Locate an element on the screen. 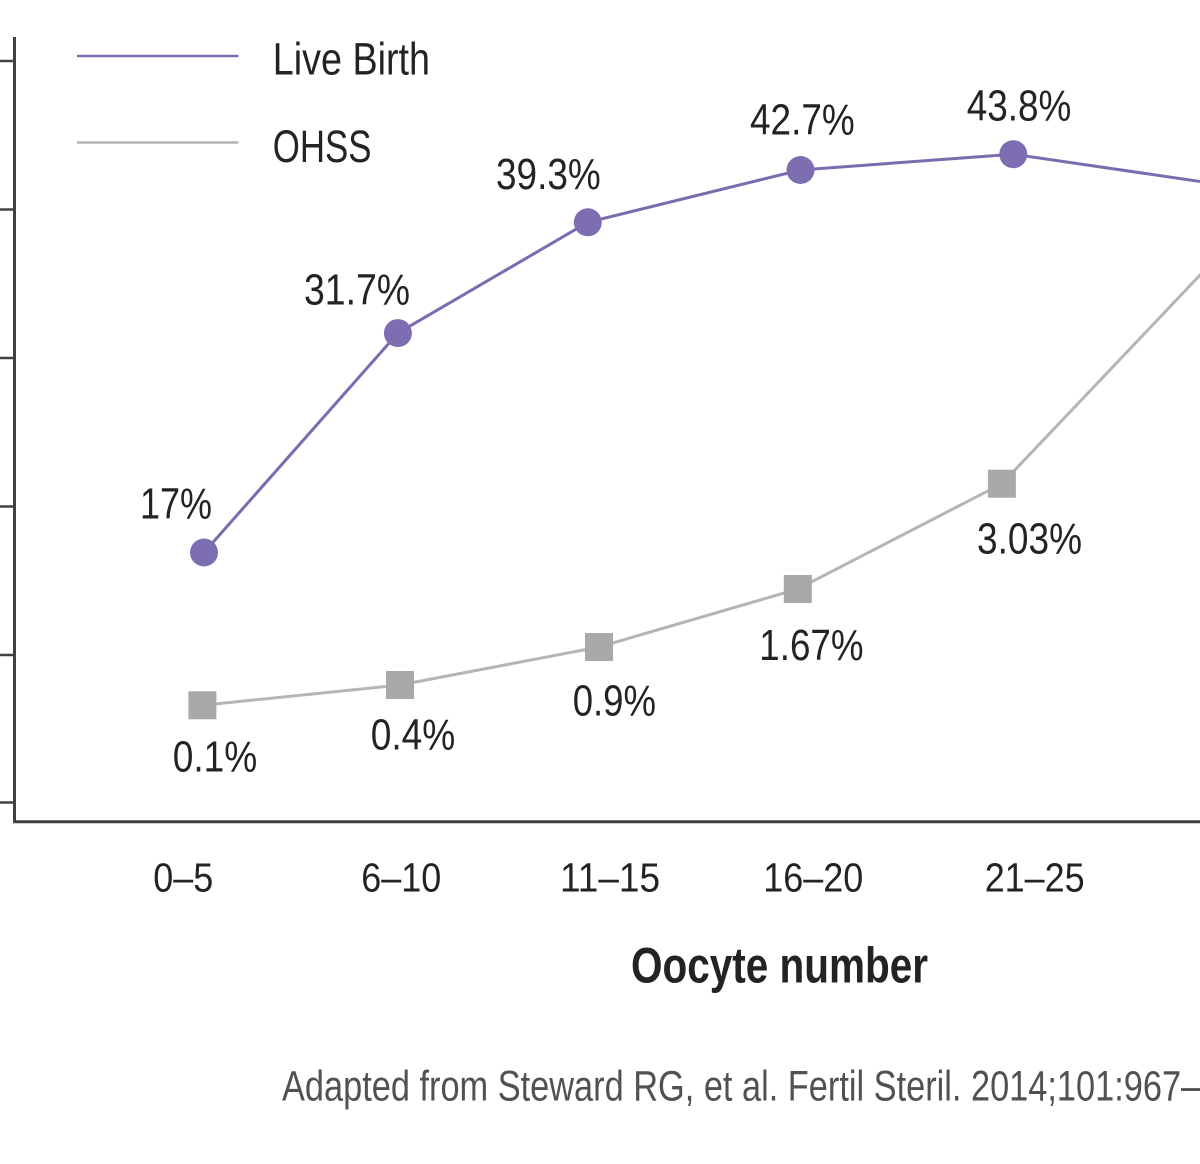  svg-text: 6–10 is located at coordinates (401, 878).